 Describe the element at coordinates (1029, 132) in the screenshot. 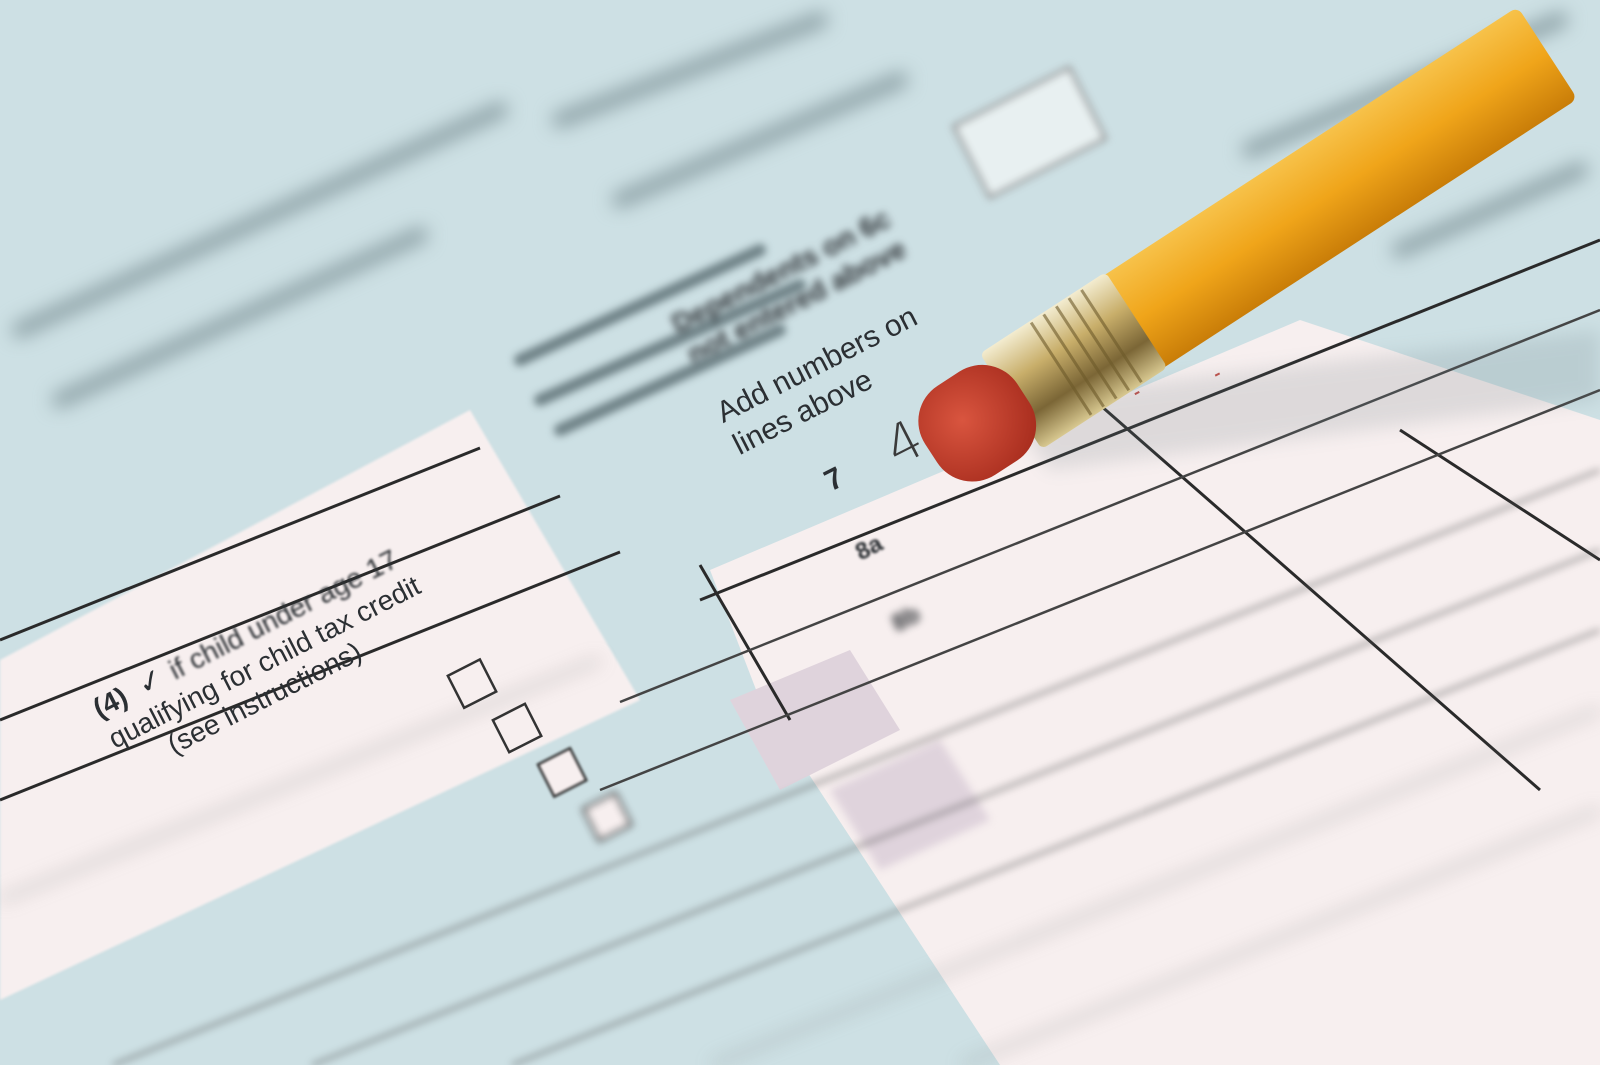

I see `dependents-count-box` at that location.